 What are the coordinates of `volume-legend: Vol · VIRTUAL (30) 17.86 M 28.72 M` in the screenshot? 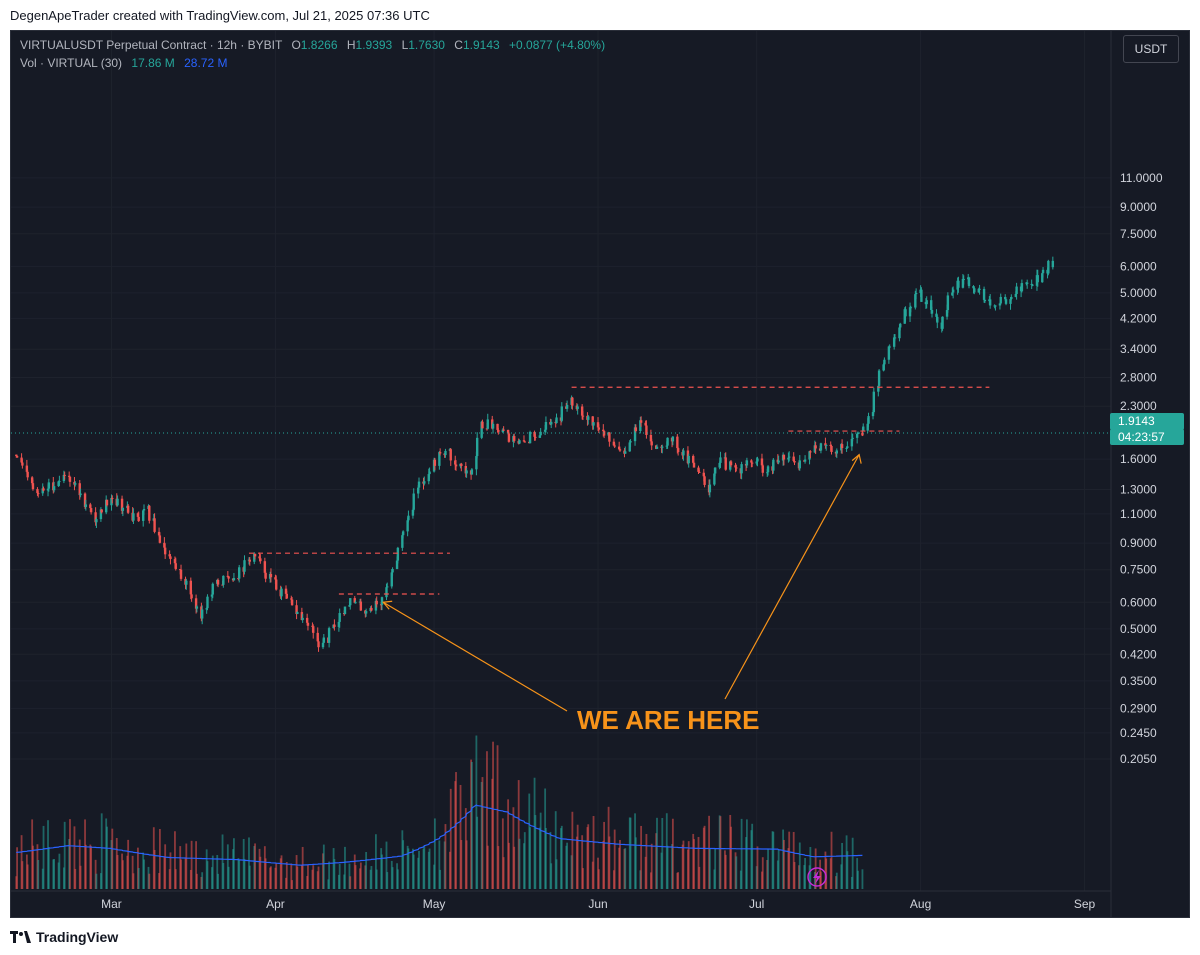 It's located at (123, 63).